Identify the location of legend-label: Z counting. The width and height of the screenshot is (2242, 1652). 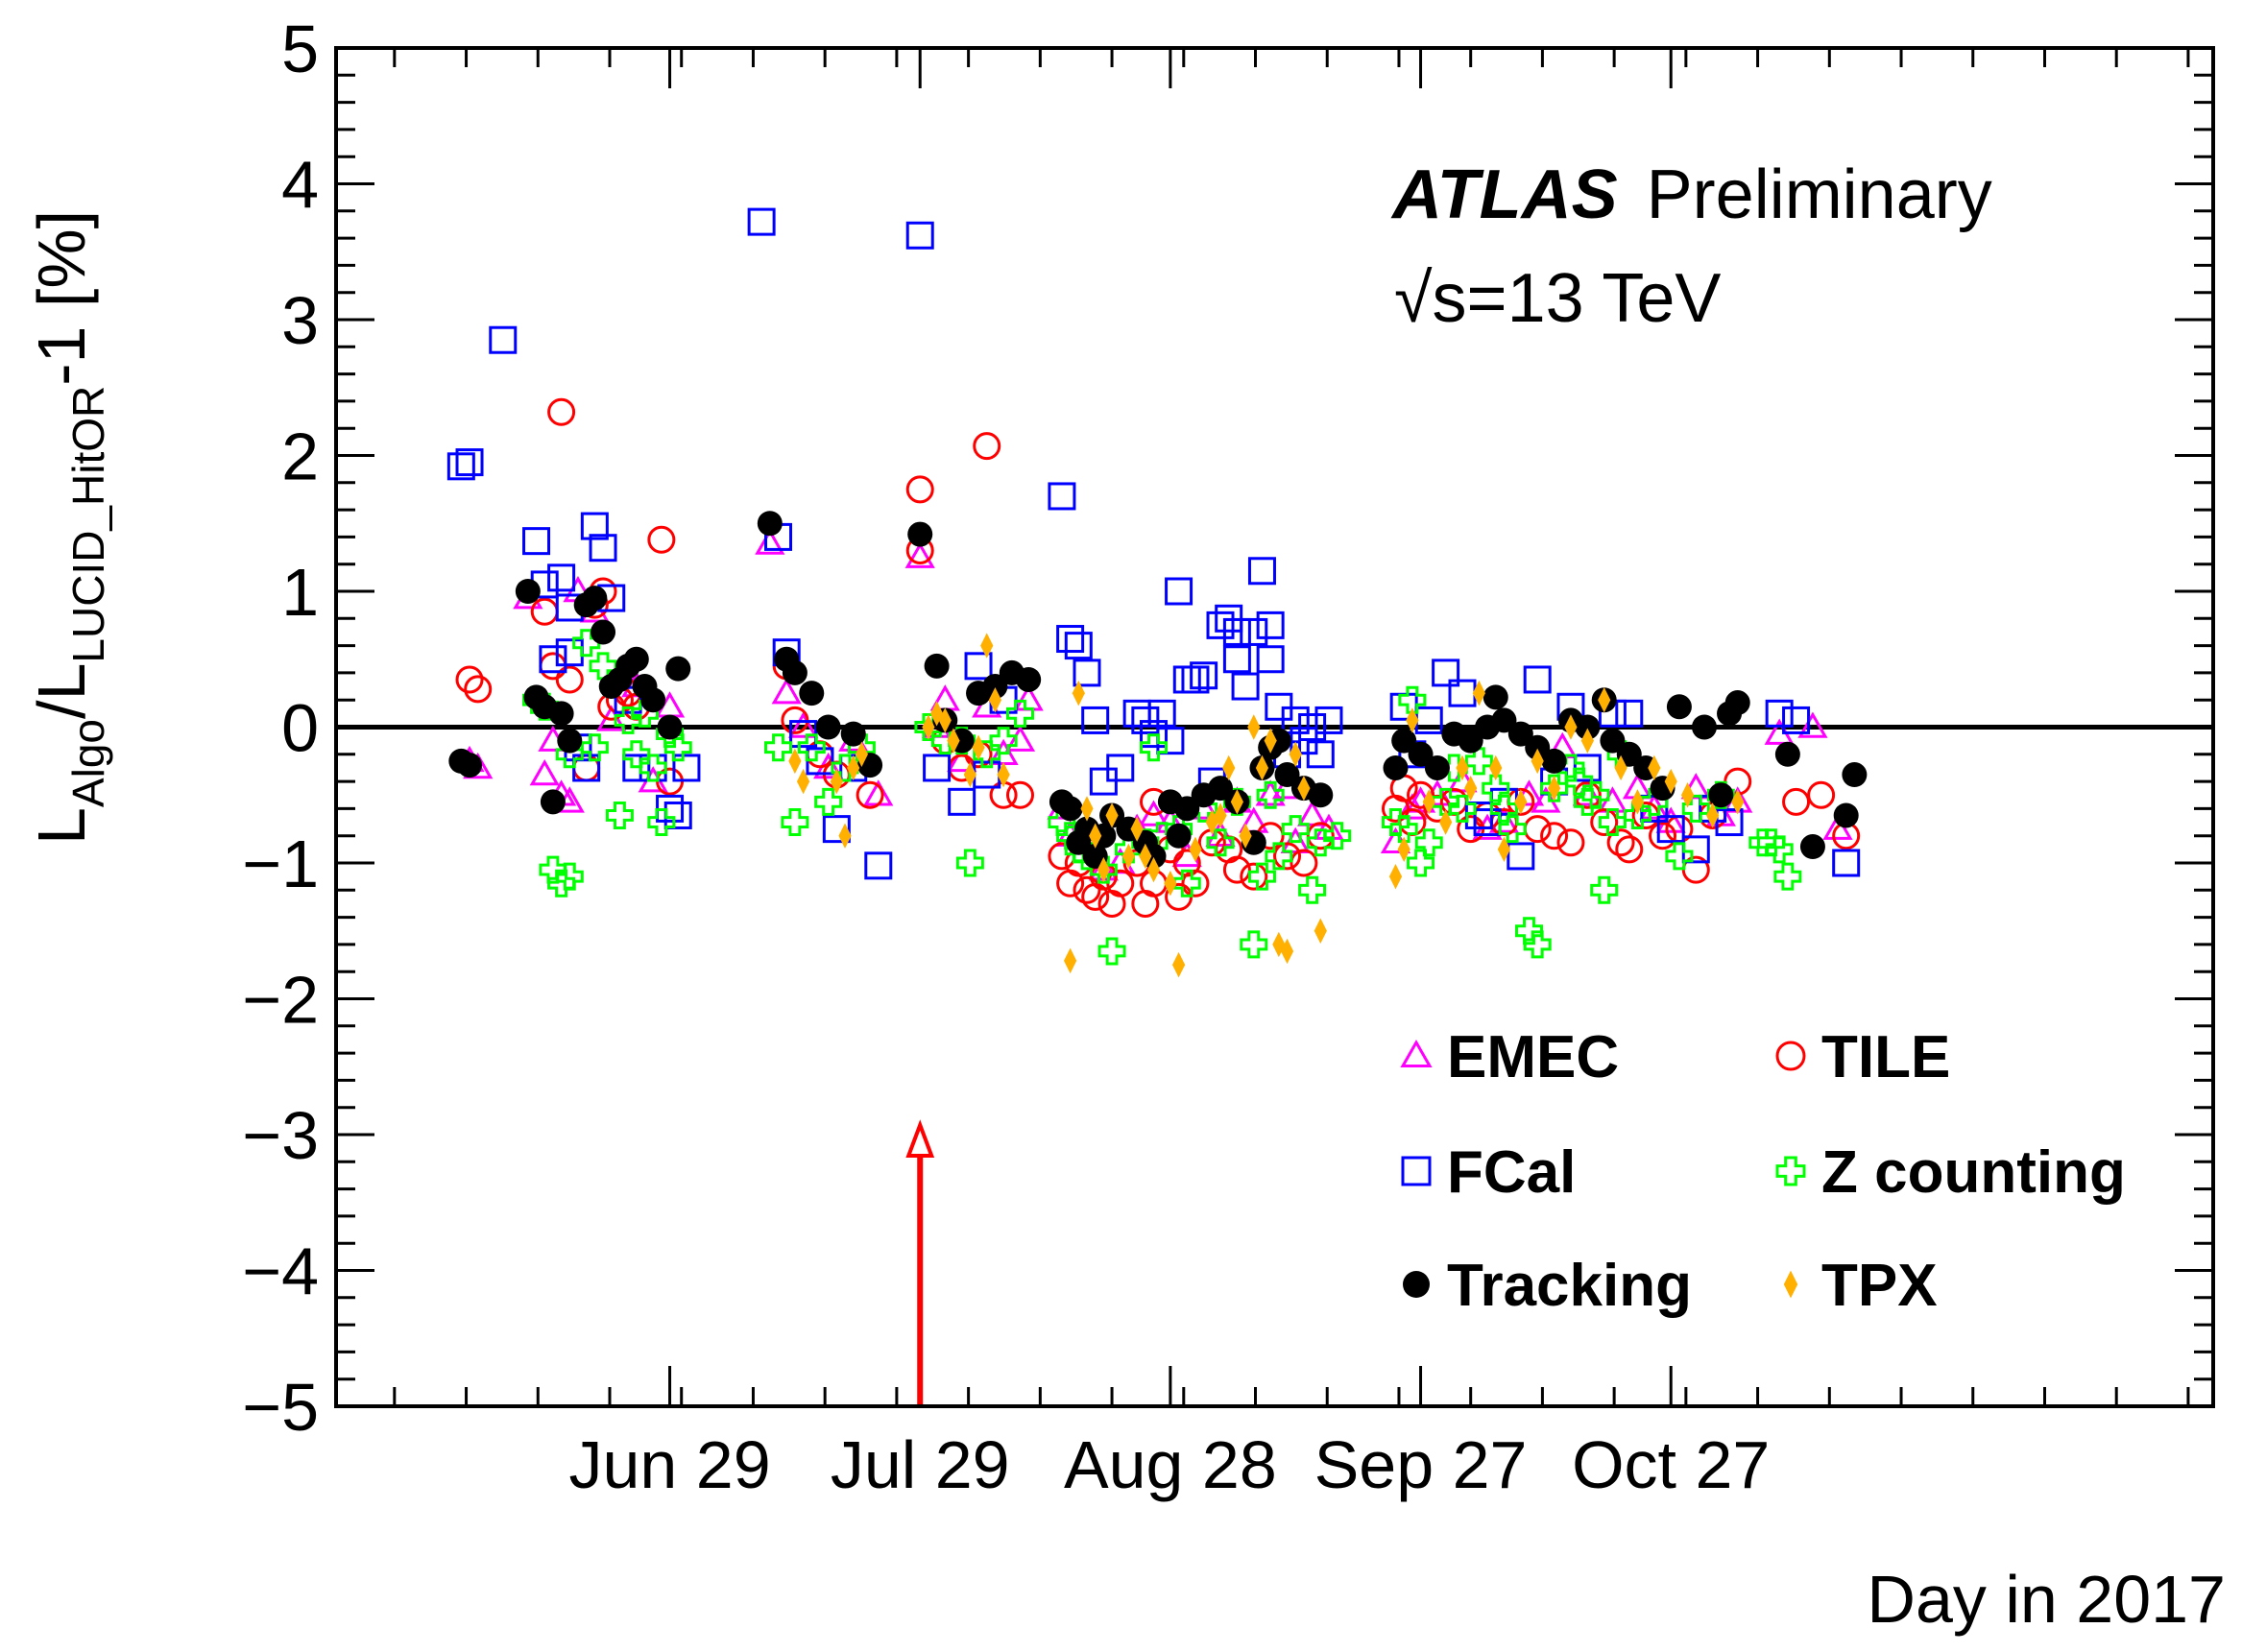
(1973, 1172).